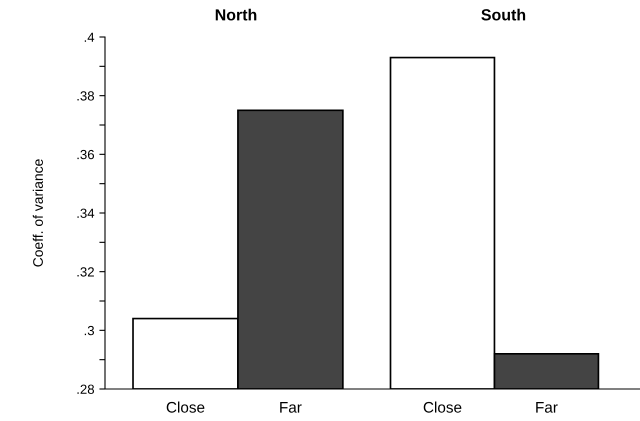  What do you see at coordinates (85, 155) in the screenshot?
I see `y-tick-label: .36` at bounding box center [85, 155].